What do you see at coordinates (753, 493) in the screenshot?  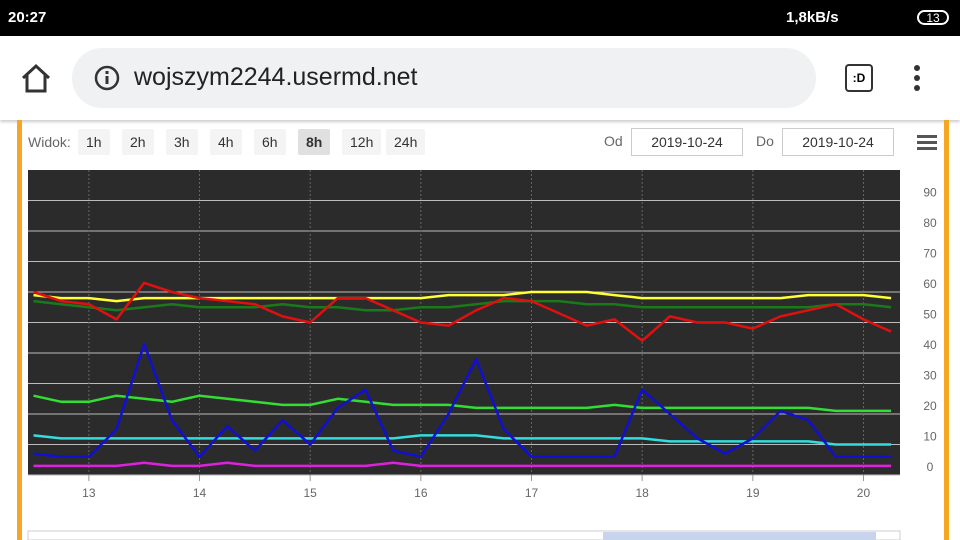 I see `x-tick-label: 19` at bounding box center [753, 493].